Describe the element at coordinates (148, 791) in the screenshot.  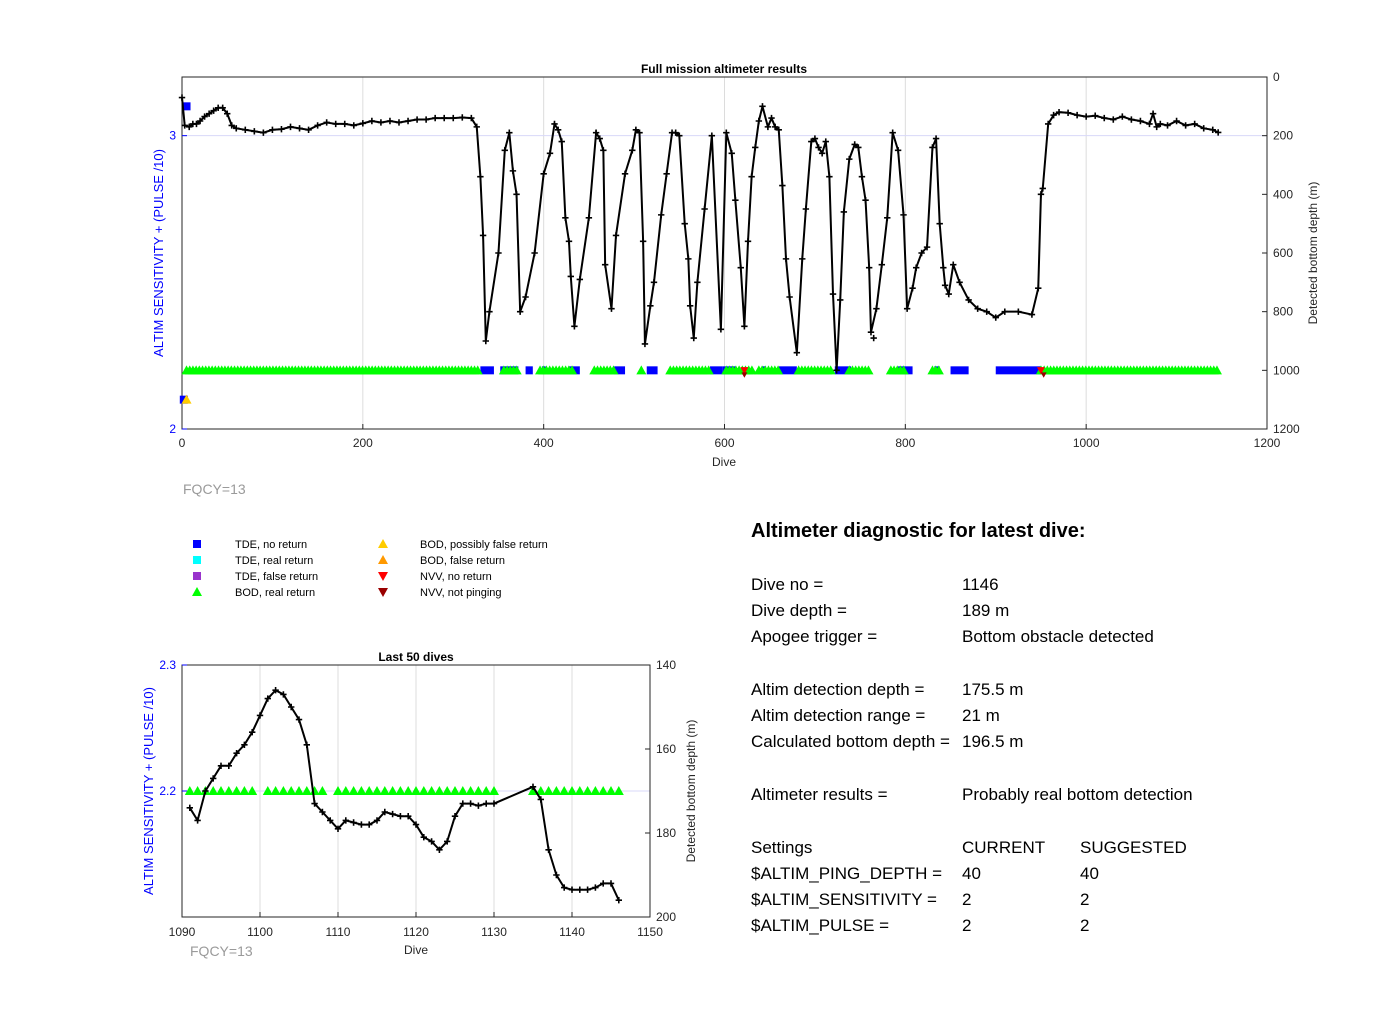
I see `bottom-chart-ylabel-left: ALTIM SENSITIVITY + (PULSE /10)` at that location.